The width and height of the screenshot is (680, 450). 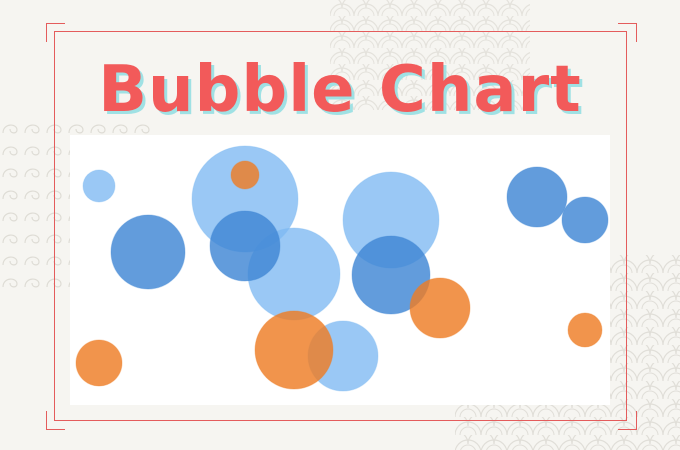 What do you see at coordinates (627, 32) in the screenshot?
I see `frame-corner-top-right` at bounding box center [627, 32].